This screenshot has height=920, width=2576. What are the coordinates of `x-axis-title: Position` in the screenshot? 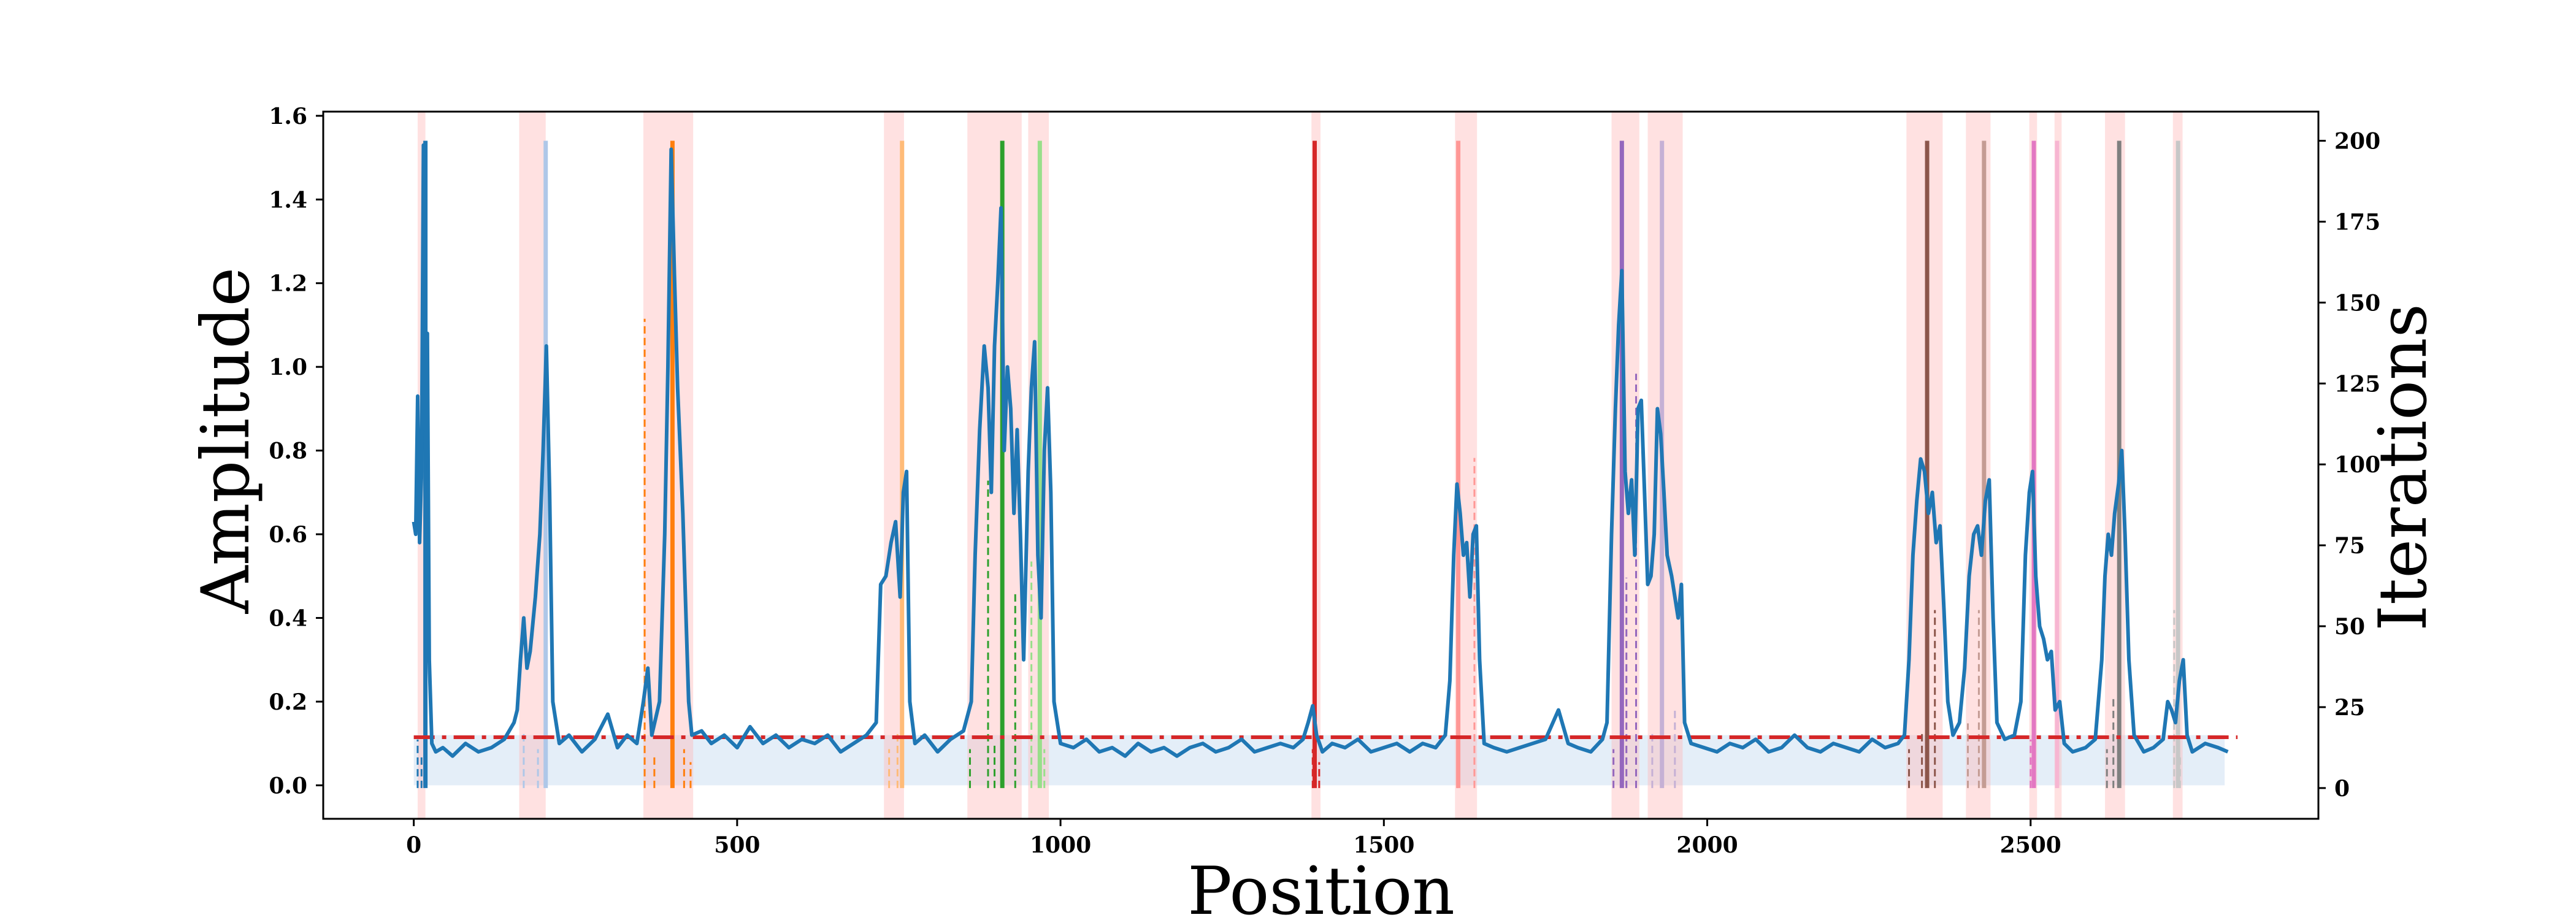 It's located at (1321, 886).